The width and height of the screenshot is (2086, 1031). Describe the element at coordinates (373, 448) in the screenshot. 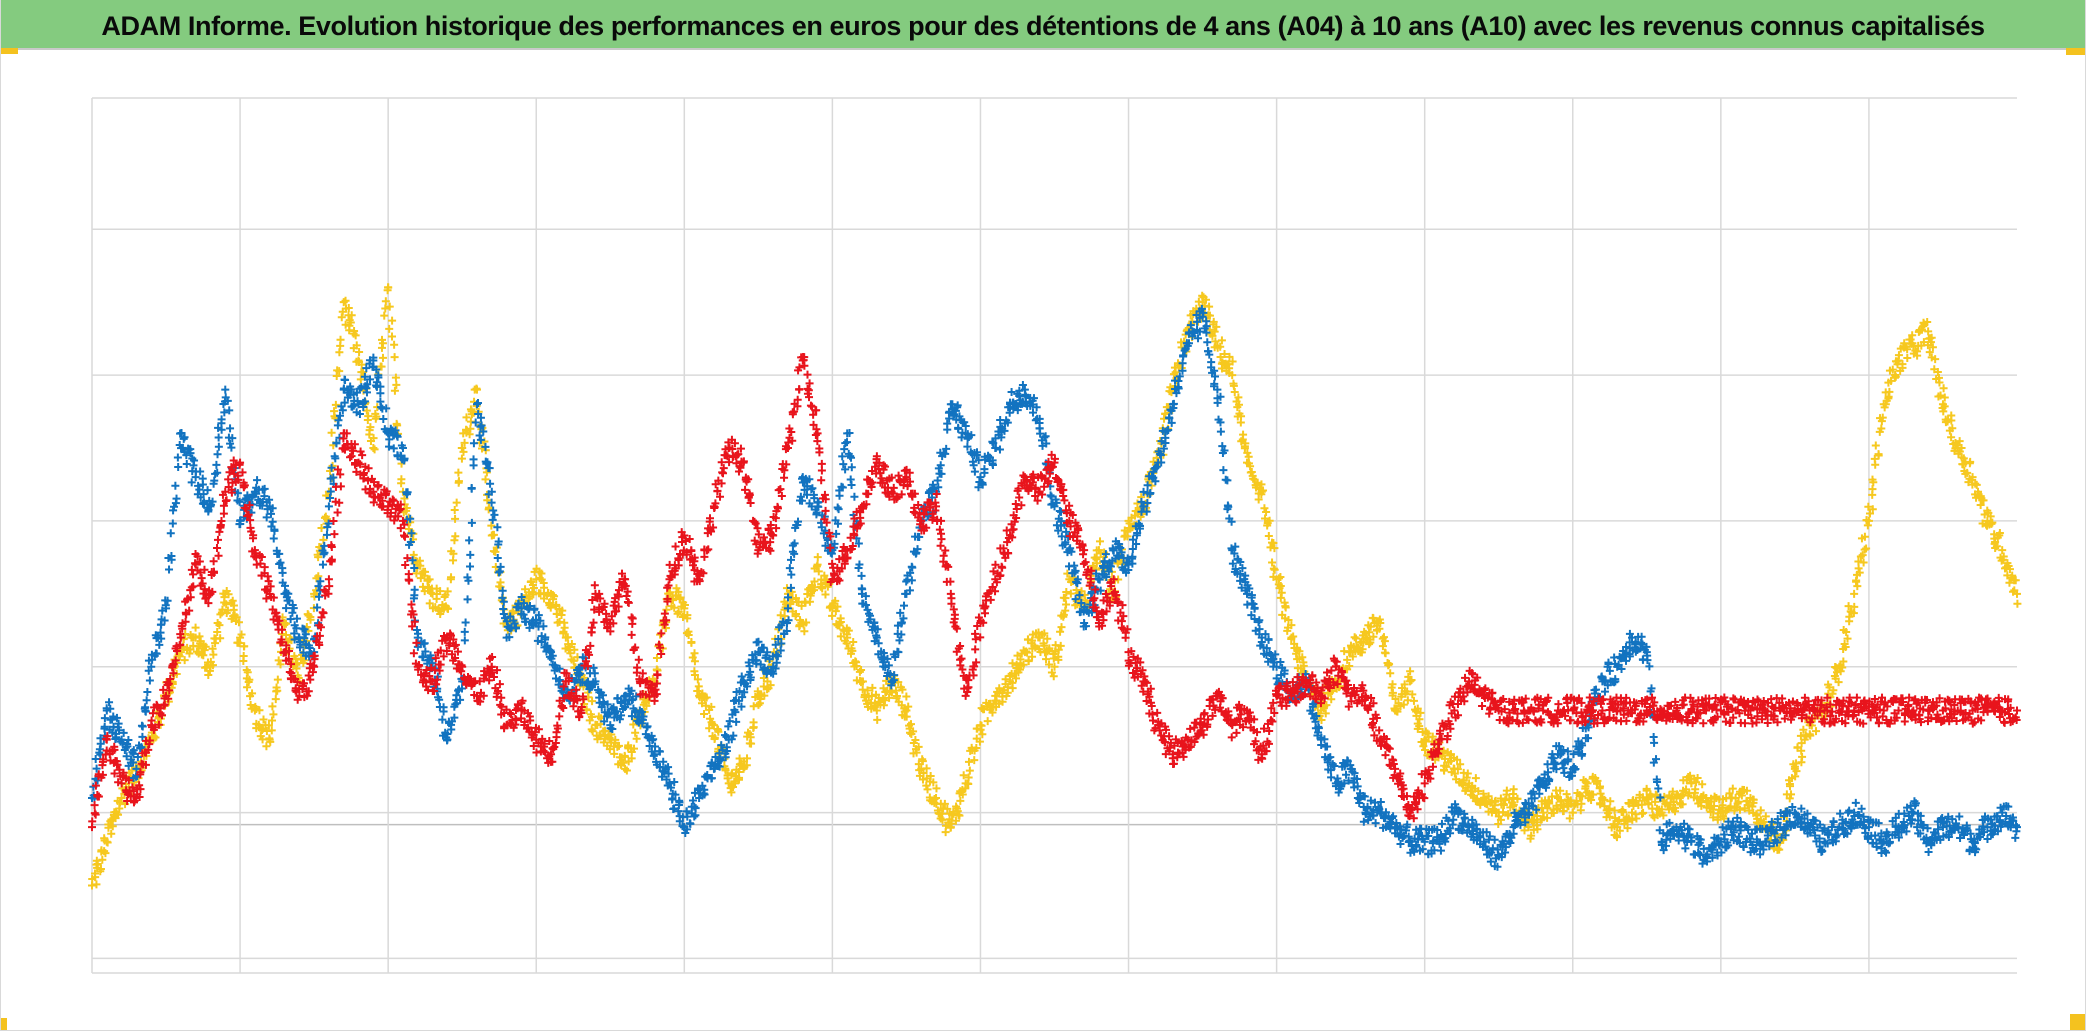

I see `data-point-yellow` at that location.